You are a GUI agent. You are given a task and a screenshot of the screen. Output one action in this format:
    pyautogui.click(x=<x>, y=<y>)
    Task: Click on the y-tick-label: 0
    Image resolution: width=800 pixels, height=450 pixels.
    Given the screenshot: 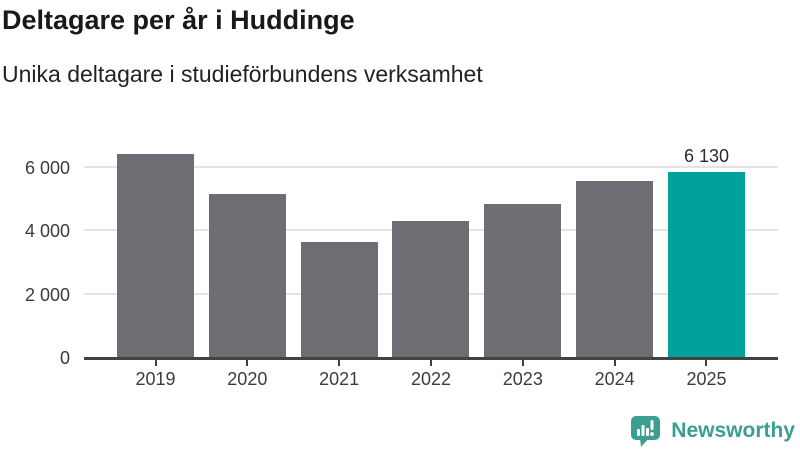 What is the action you would take?
    pyautogui.click(x=64, y=358)
    